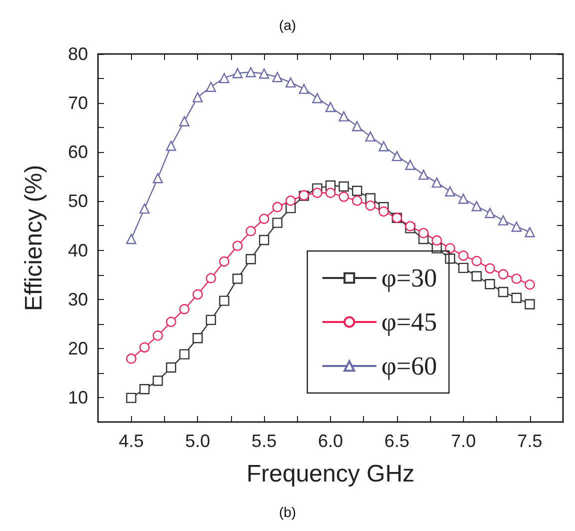 The image size is (575, 531). I want to click on y-tick-label: 40, so click(78, 250).